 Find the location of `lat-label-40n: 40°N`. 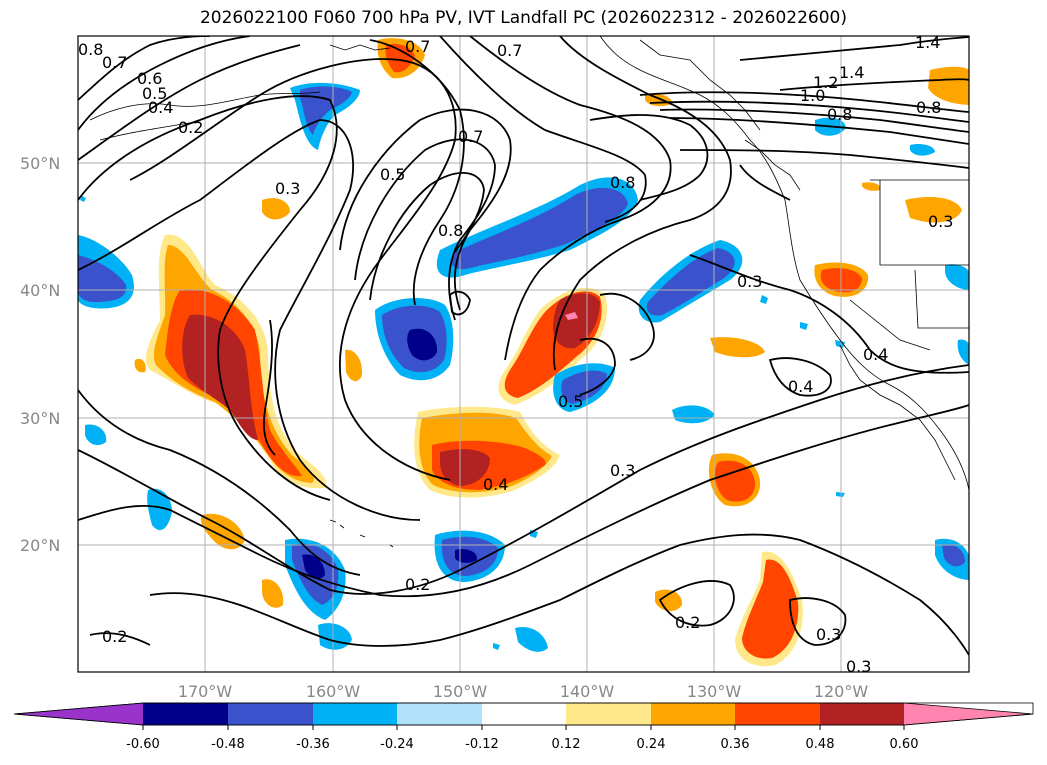

lat-label-40n: 40°N is located at coordinates (40, 290).